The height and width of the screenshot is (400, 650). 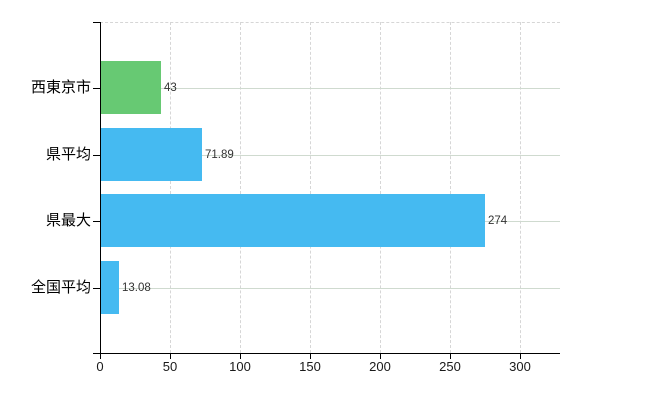 What do you see at coordinates (330, 22) in the screenshot?
I see `plot-top-border` at bounding box center [330, 22].